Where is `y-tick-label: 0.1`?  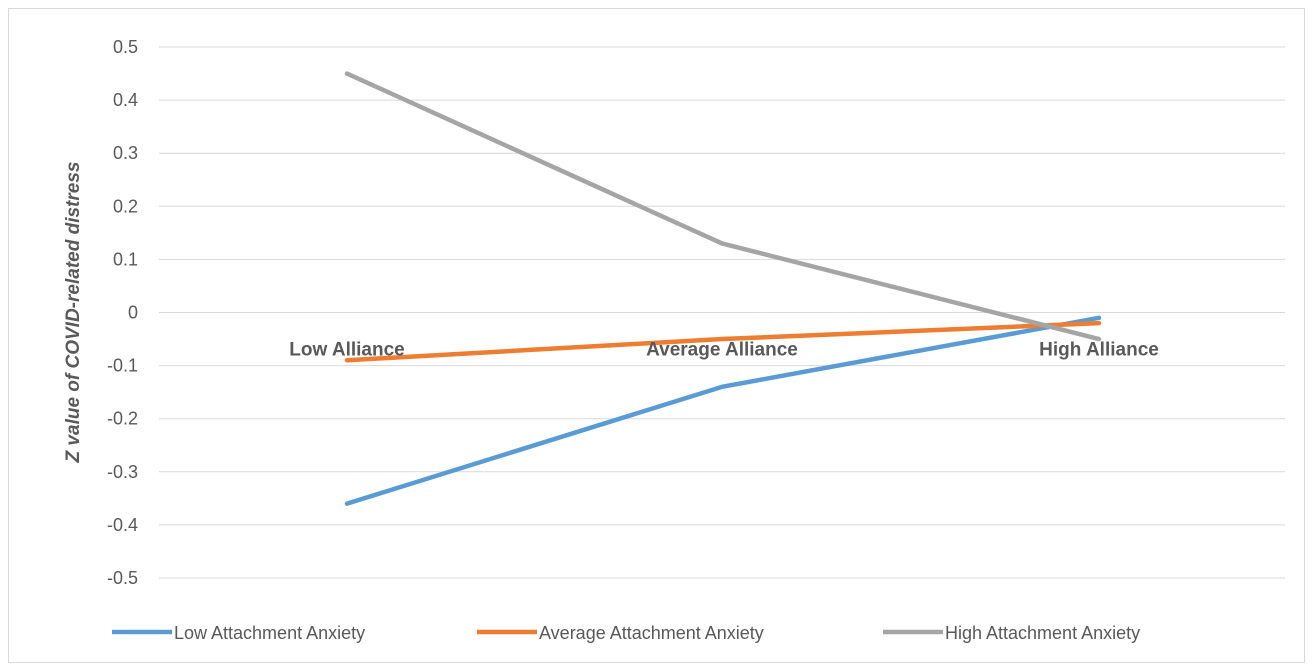 y-tick-label: 0.1 is located at coordinates (125, 259).